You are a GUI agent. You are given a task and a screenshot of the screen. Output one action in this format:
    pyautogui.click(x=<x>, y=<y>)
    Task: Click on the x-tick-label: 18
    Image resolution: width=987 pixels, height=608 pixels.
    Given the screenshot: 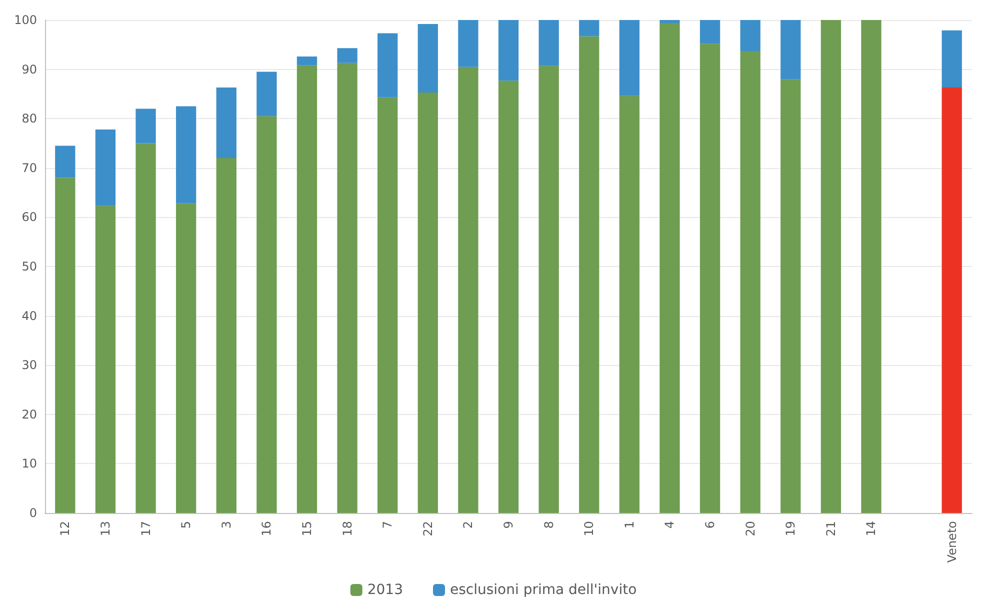 What is the action you would take?
    pyautogui.click(x=347, y=528)
    